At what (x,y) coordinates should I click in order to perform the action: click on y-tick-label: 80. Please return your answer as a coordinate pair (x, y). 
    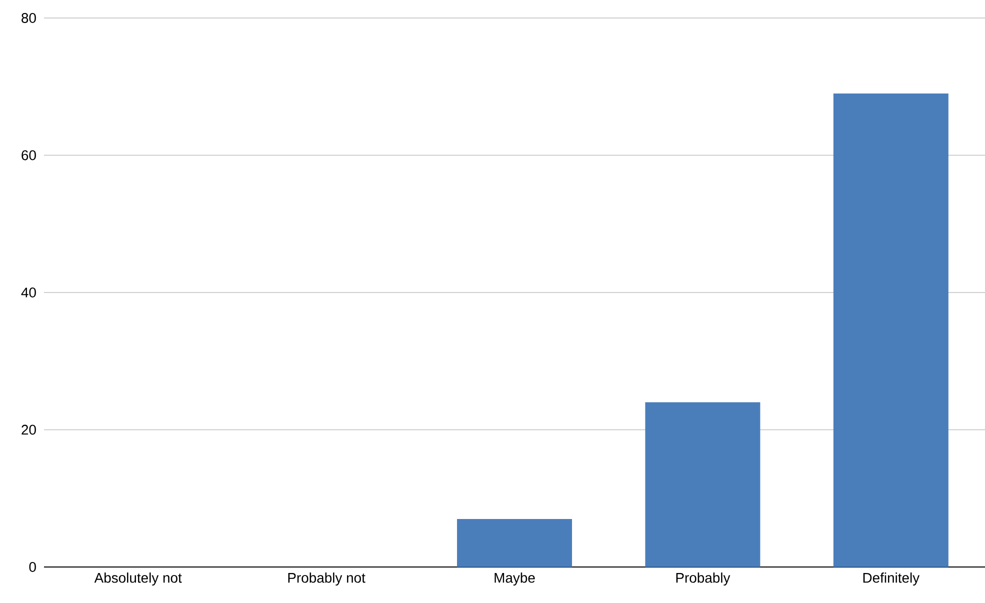
    Looking at the image, I should click on (29, 18).